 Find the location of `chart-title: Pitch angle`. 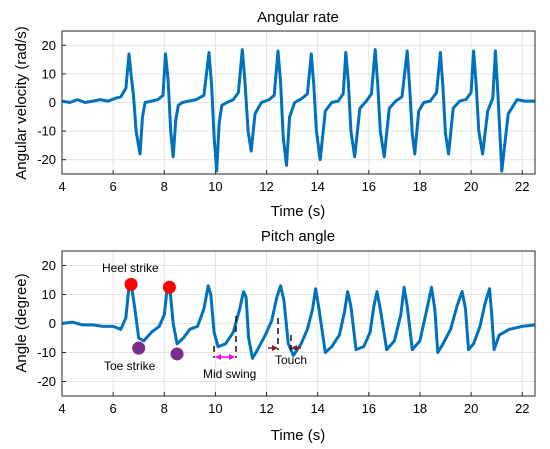

chart-title: Pitch angle is located at coordinates (298, 236).